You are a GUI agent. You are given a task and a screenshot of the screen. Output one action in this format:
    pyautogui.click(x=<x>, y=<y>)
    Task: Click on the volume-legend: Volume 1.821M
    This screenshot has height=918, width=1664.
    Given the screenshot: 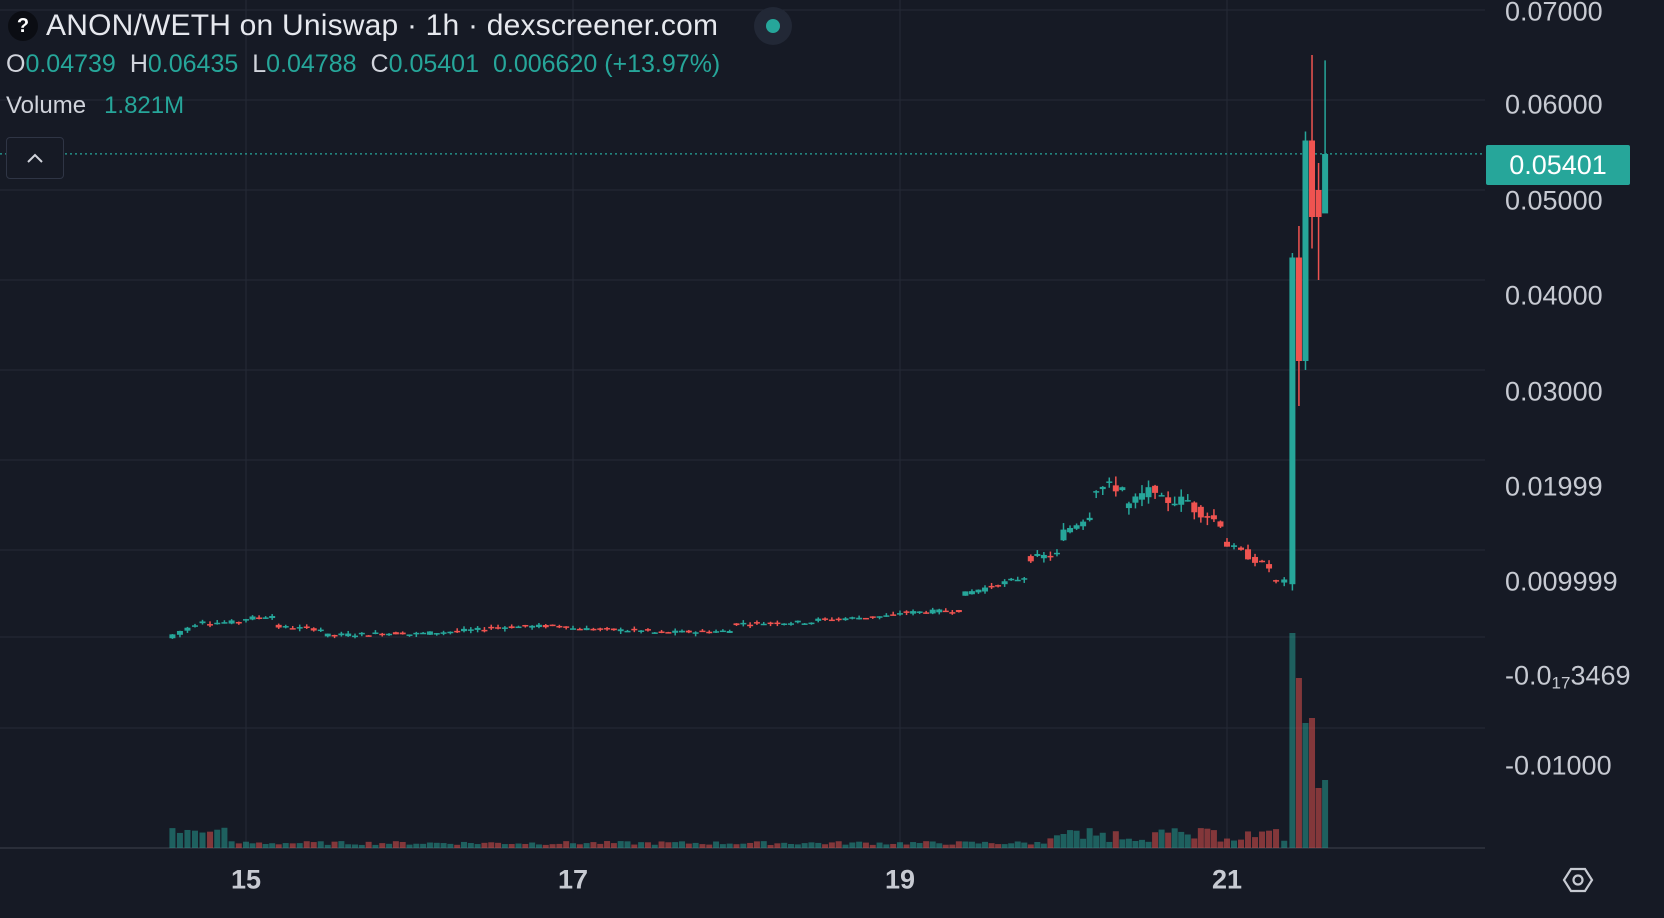 What is the action you would take?
    pyautogui.click(x=95, y=106)
    